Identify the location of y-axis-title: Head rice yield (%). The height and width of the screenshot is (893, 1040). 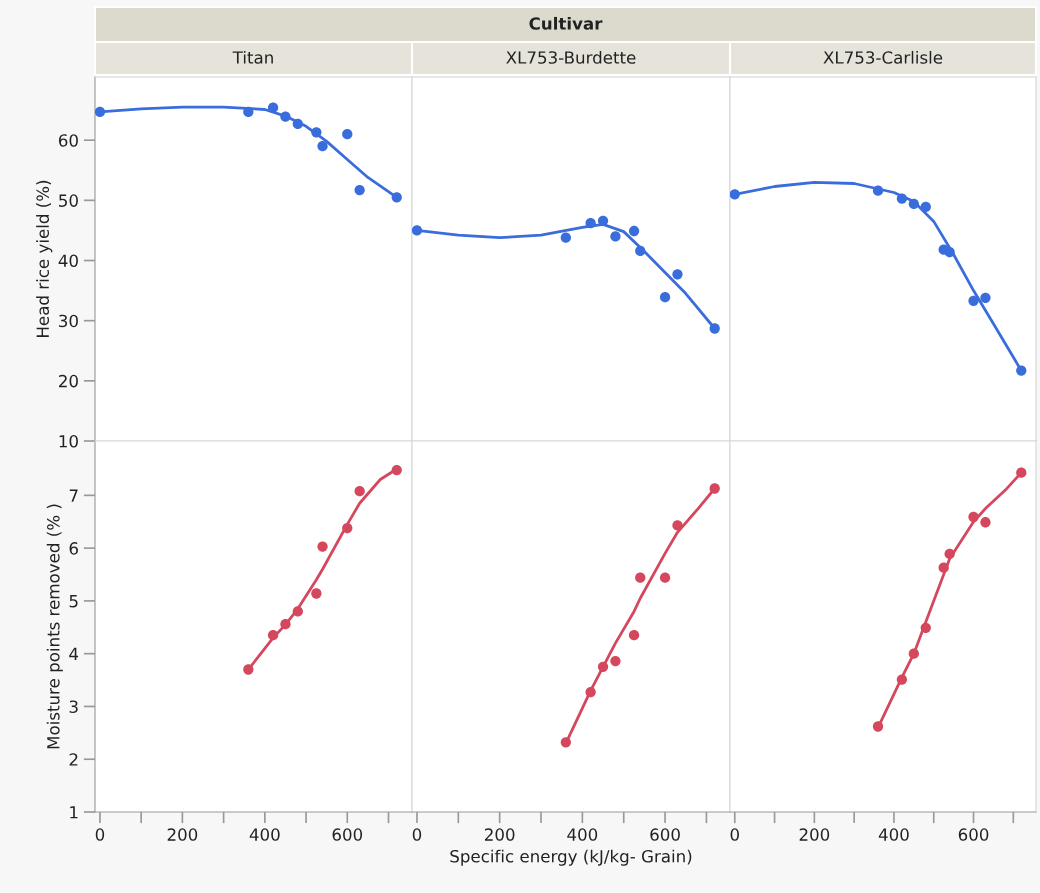
(44, 258).